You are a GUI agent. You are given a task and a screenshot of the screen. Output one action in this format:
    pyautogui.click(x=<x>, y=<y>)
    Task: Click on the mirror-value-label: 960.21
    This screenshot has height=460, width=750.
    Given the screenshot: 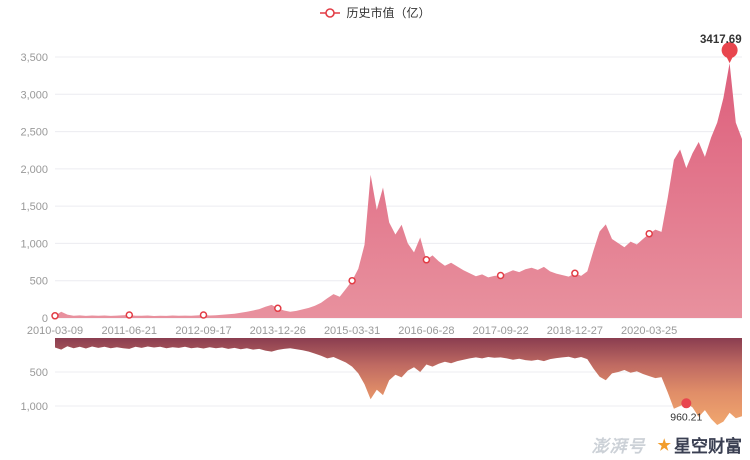 What is the action you would take?
    pyautogui.click(x=686, y=417)
    